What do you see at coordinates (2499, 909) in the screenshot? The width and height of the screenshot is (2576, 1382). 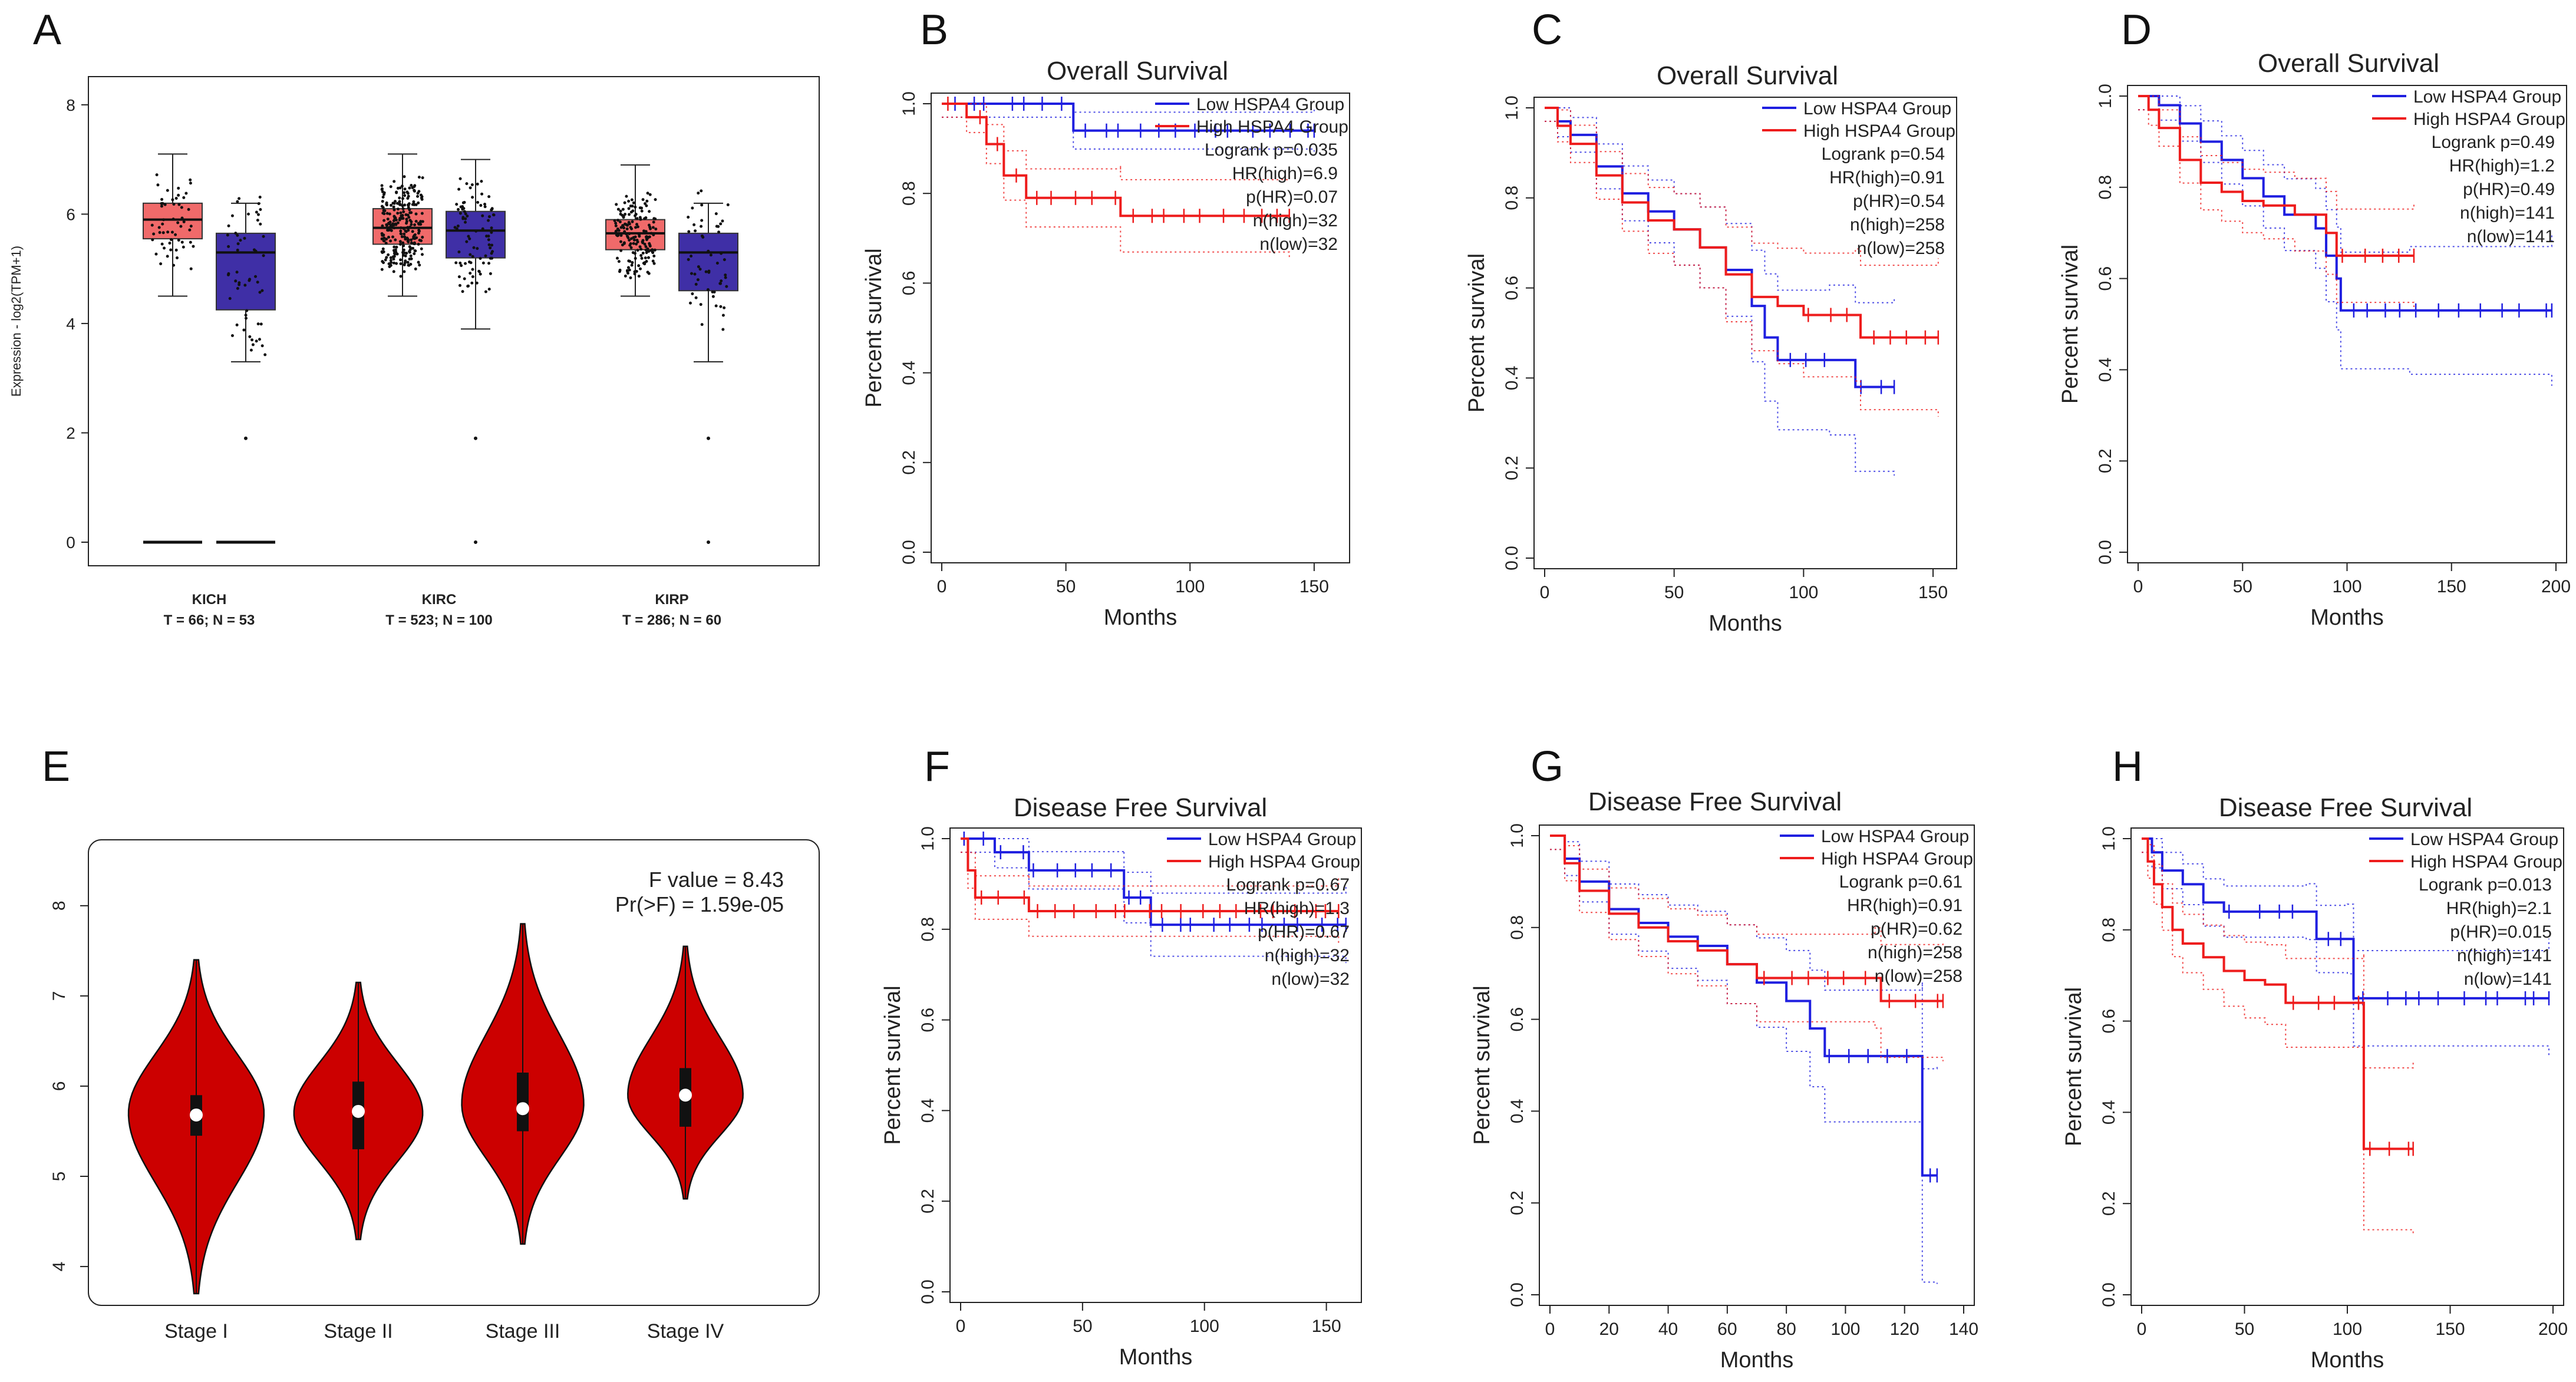 I see `stat-text-h: HR(high)=2.1` at bounding box center [2499, 909].